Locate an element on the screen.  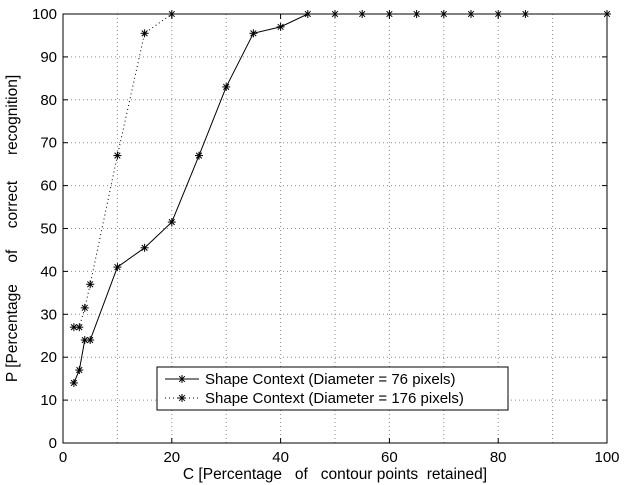
legend-label: Shape Context (Diameter = 176 pixels) is located at coordinates (334, 398).